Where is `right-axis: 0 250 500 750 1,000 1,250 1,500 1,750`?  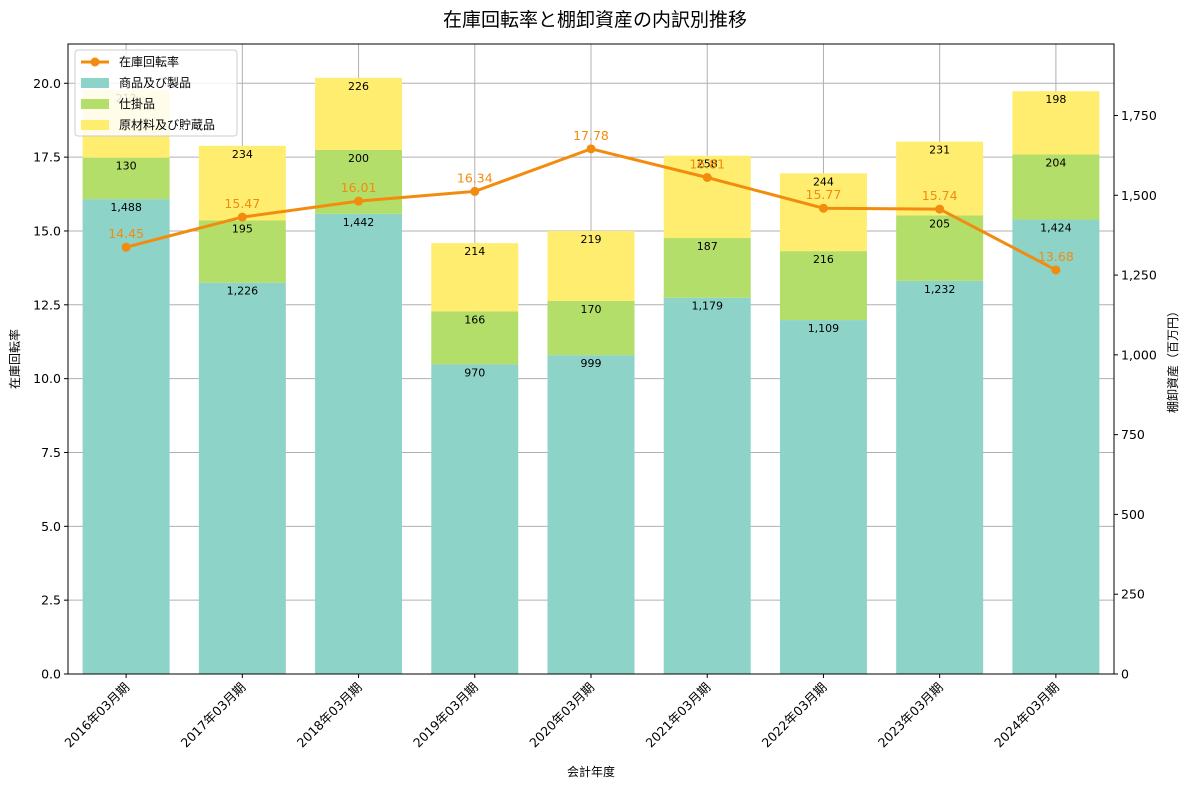 right-axis: 0 250 500 750 1,000 1,250 1,500 1,750 is located at coordinates (1135, 395).